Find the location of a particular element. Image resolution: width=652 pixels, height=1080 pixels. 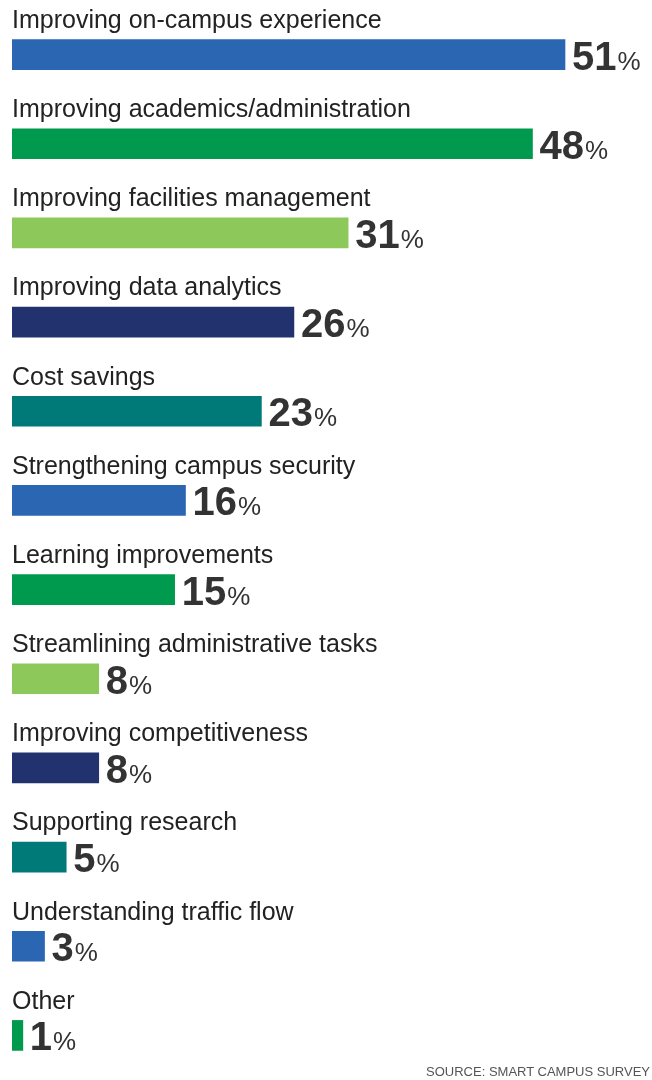

data-label: 15% is located at coordinates (216, 590).